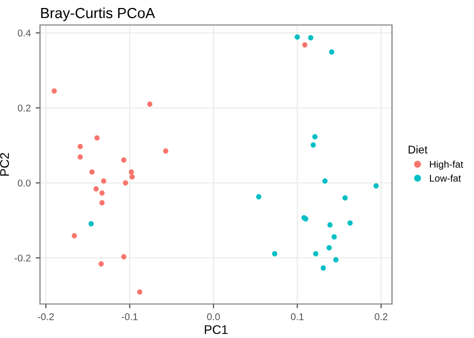 The image size is (474, 338). Describe the element at coordinates (418, 149) in the screenshot. I see `legend-title: Diet` at that location.